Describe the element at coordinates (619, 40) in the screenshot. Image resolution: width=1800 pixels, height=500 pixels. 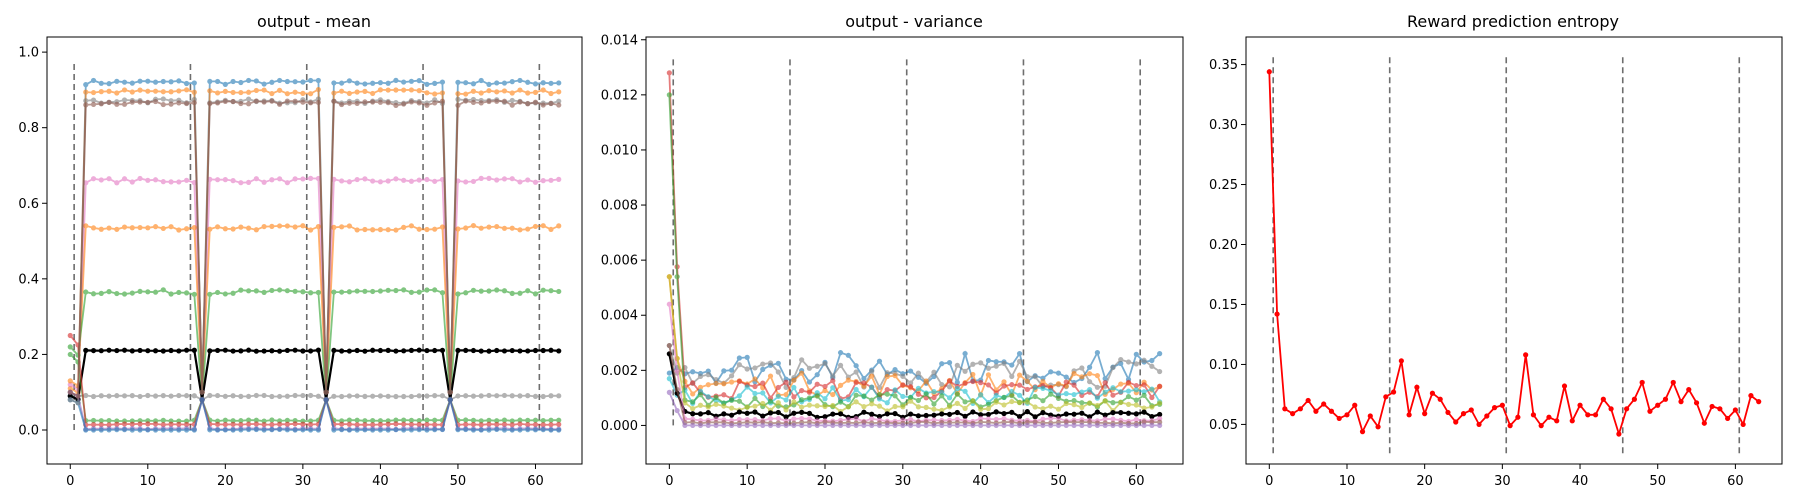
I see `y-tick-label: 0.014` at that location.